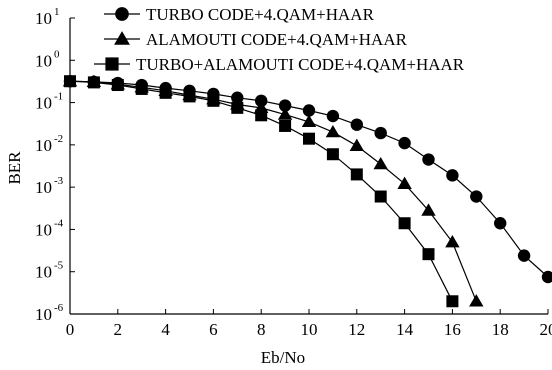 The height and width of the screenshot is (370, 552). Describe the element at coordinates (118, 329) in the screenshot. I see `x-tick-label: 2` at that location.